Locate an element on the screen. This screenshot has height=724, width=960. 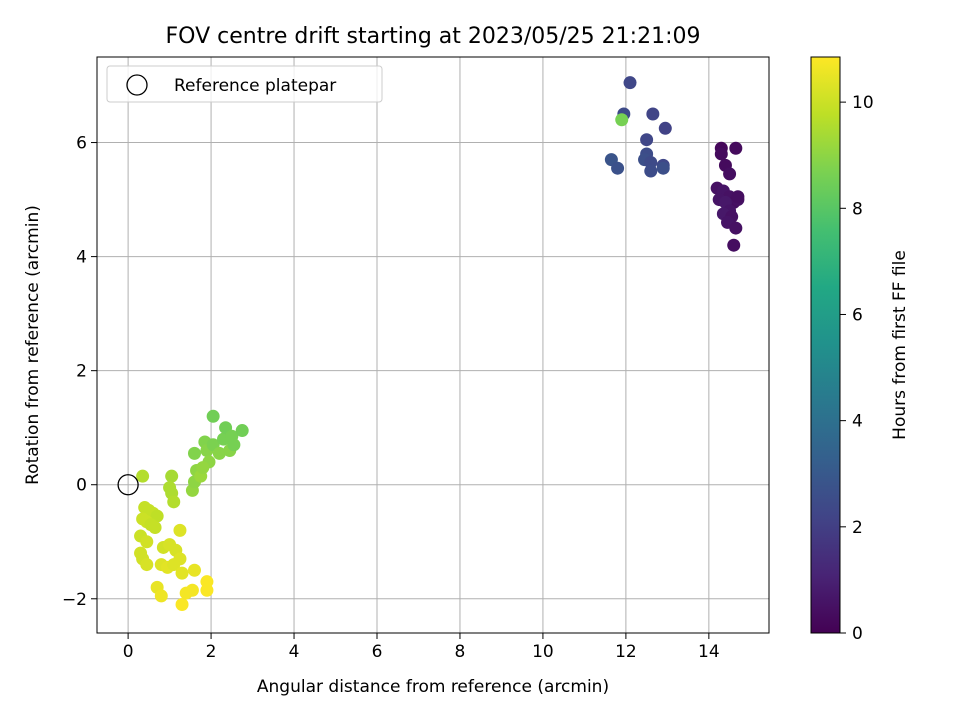
colorbar-label: Hours from first FF file is located at coordinates (900, 345).